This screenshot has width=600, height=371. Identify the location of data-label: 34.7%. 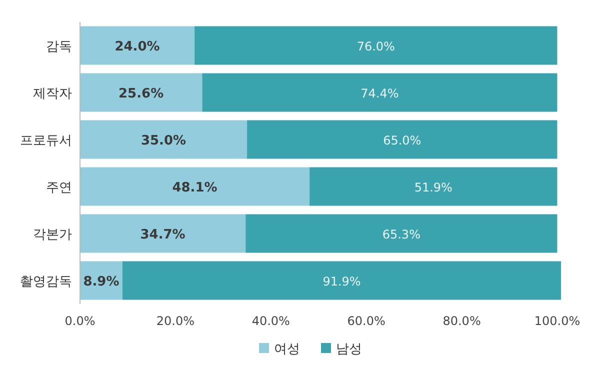
(163, 235).